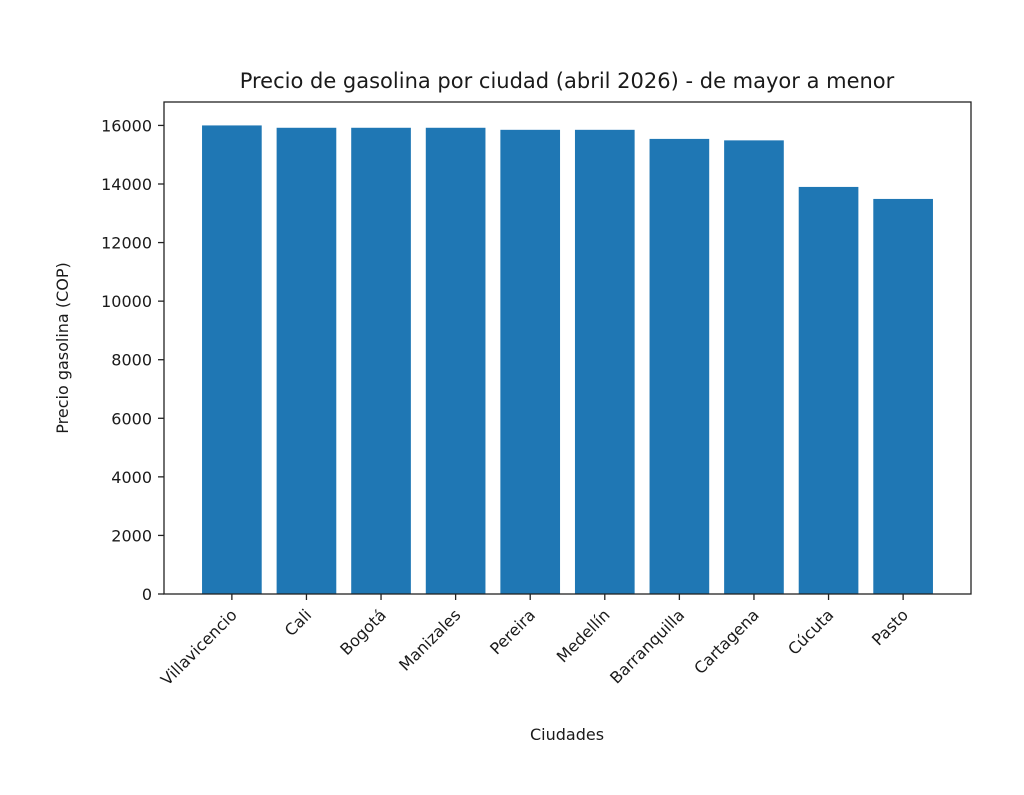  Describe the element at coordinates (131, 535) in the screenshot. I see `y-tick-label: 2000` at that location.